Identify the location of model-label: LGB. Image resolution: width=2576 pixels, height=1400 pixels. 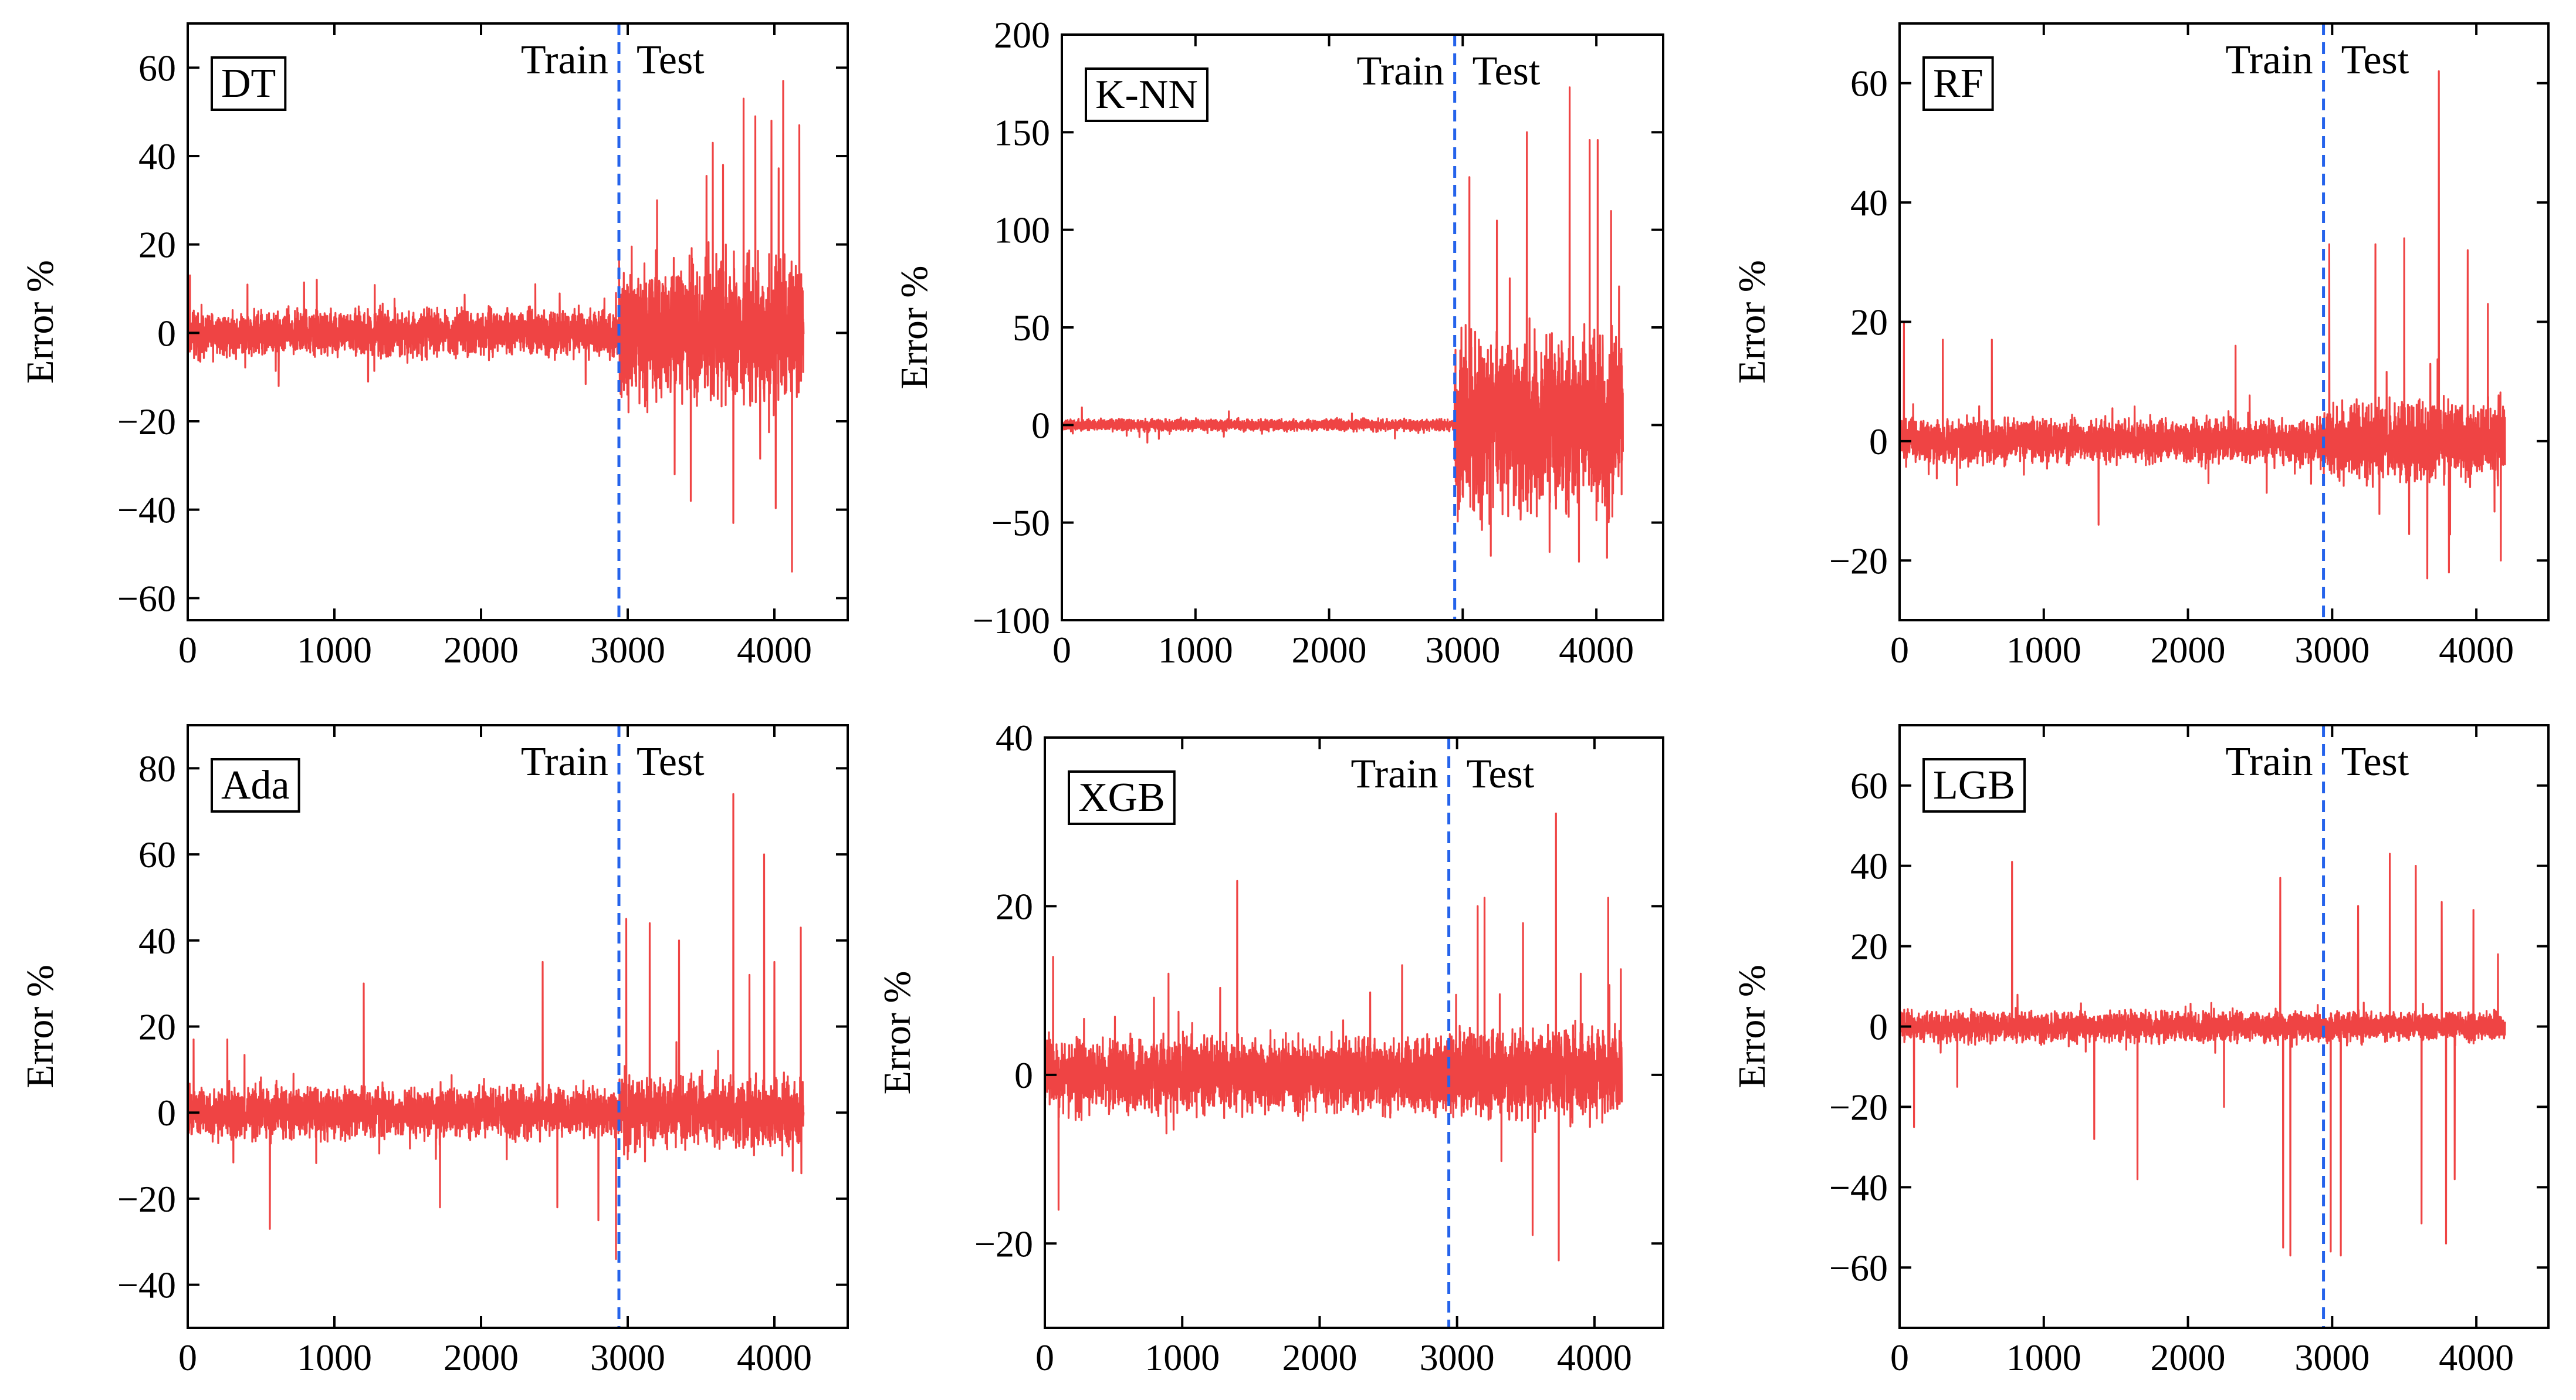
(1974, 785).